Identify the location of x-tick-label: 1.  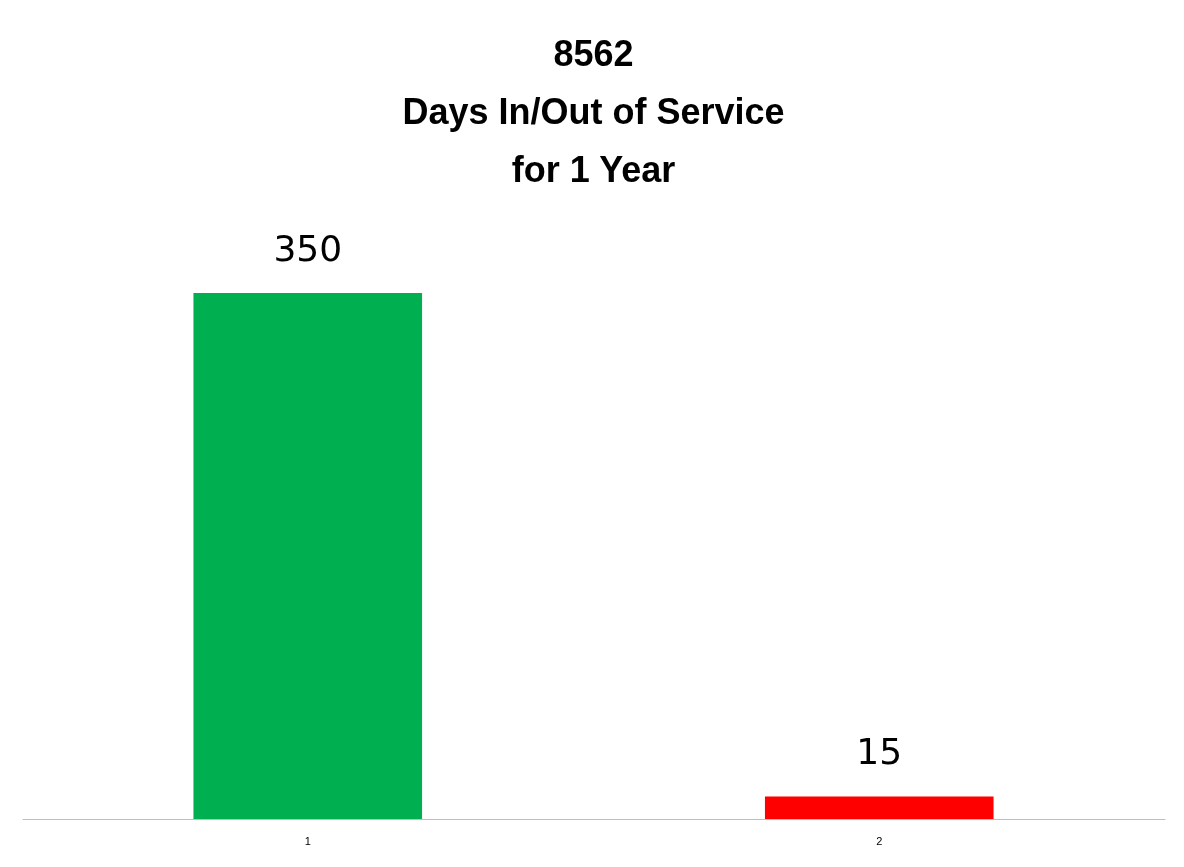
(307, 840).